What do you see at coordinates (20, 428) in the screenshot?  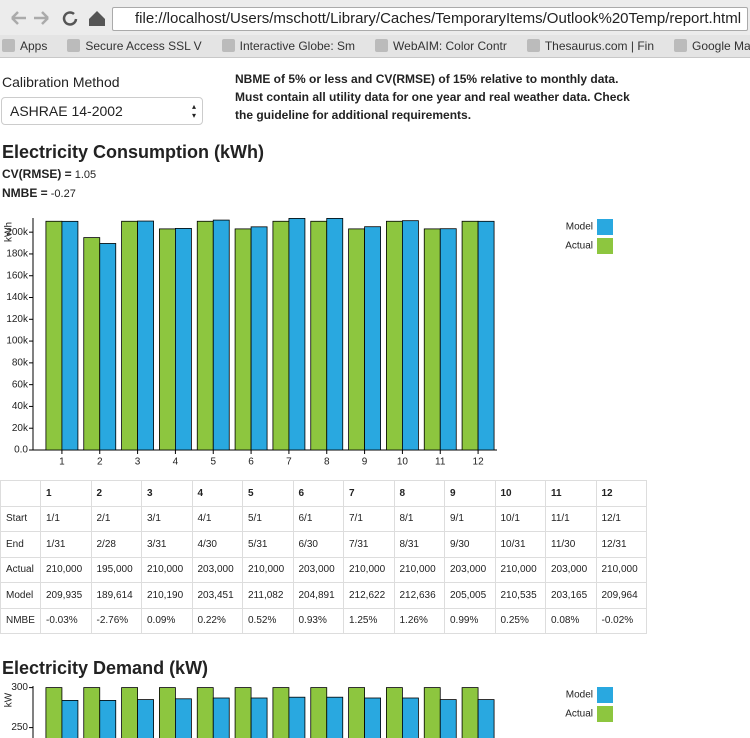 I see `y-tick-label: 20k` at bounding box center [20, 428].